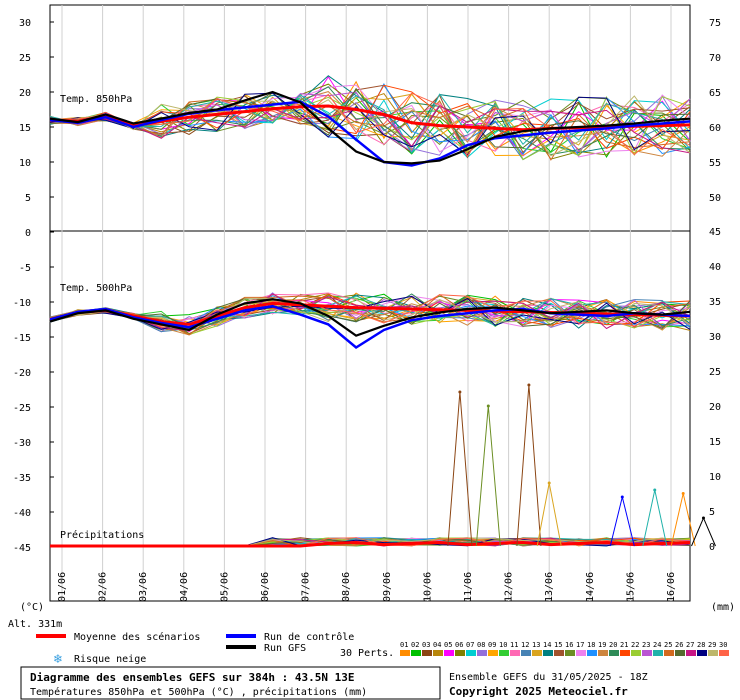  What do you see at coordinates (22, 408) in the screenshot?
I see `left-tick-label: -25` at bounding box center [22, 408].